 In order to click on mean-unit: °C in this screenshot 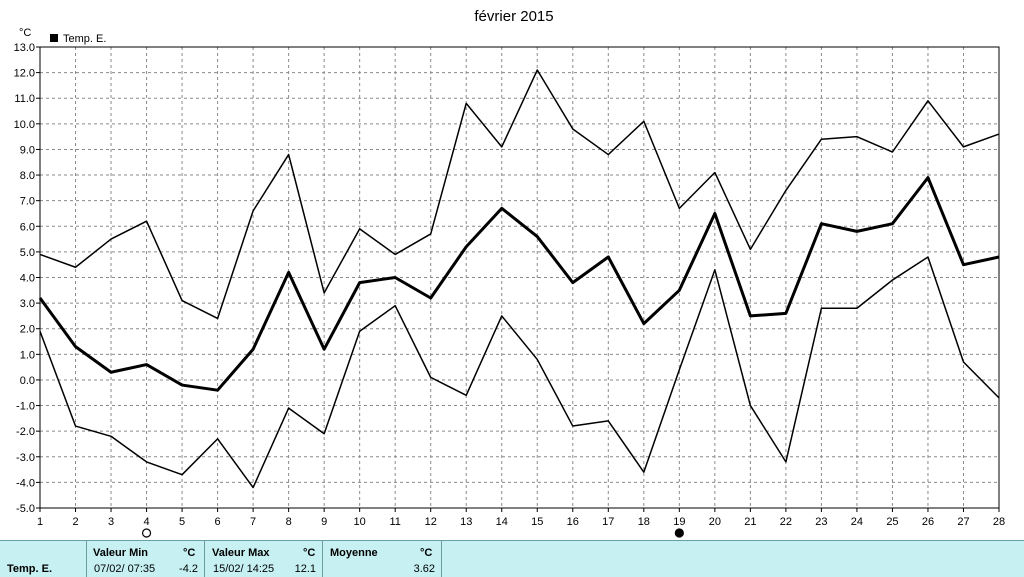, I will do `click(426, 553)`.